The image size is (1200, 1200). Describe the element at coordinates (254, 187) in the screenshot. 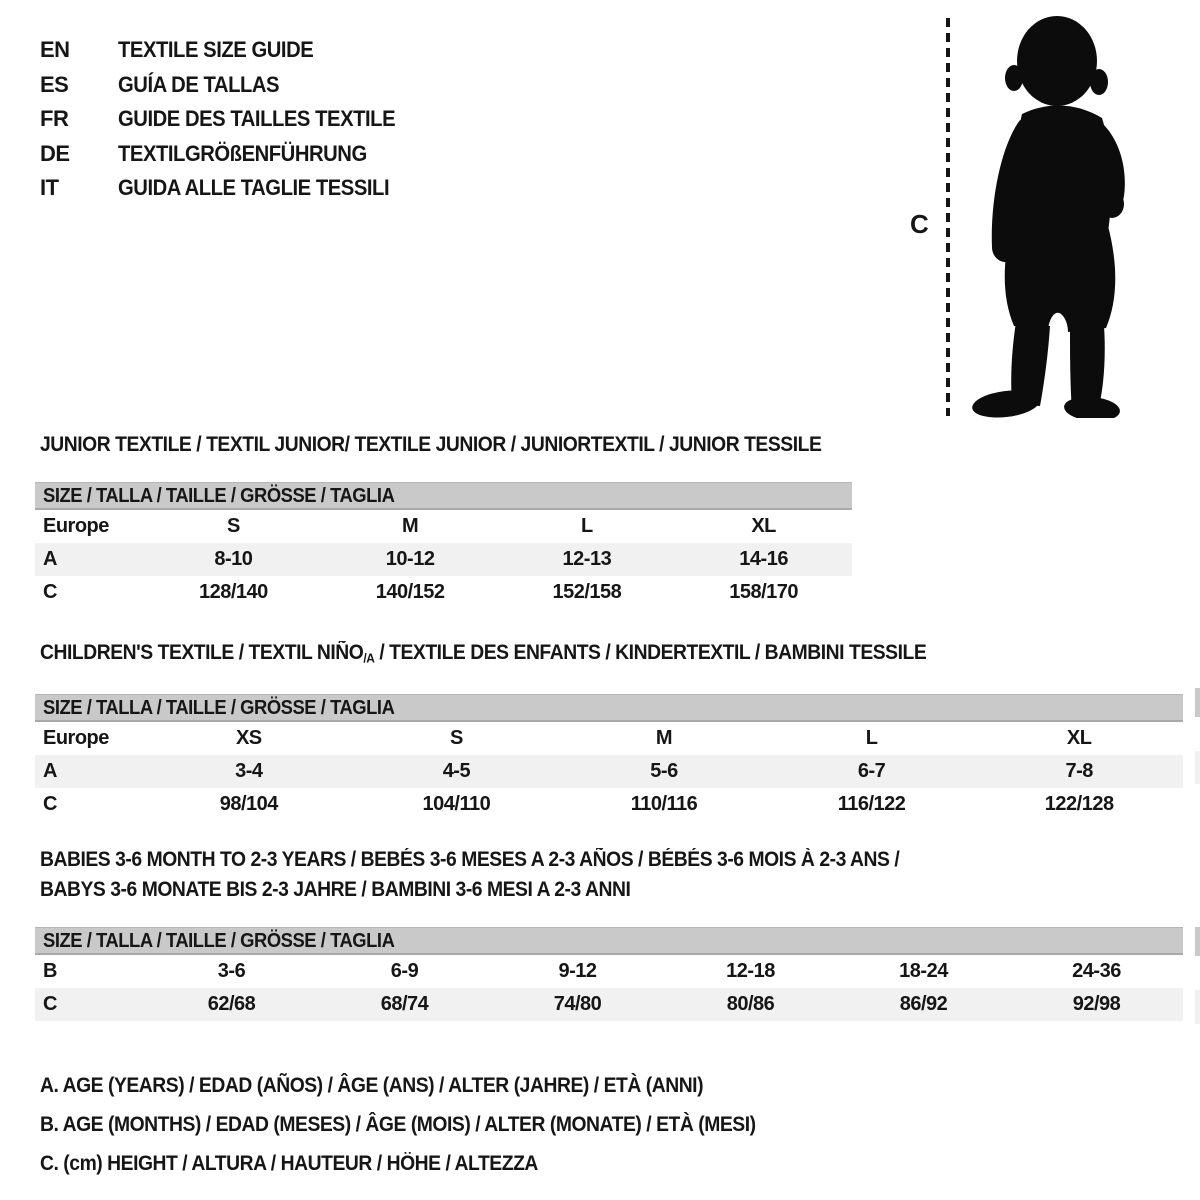

I see `guide-title-it: GUIDA ALLE TAGLIE TESSILI` at that location.